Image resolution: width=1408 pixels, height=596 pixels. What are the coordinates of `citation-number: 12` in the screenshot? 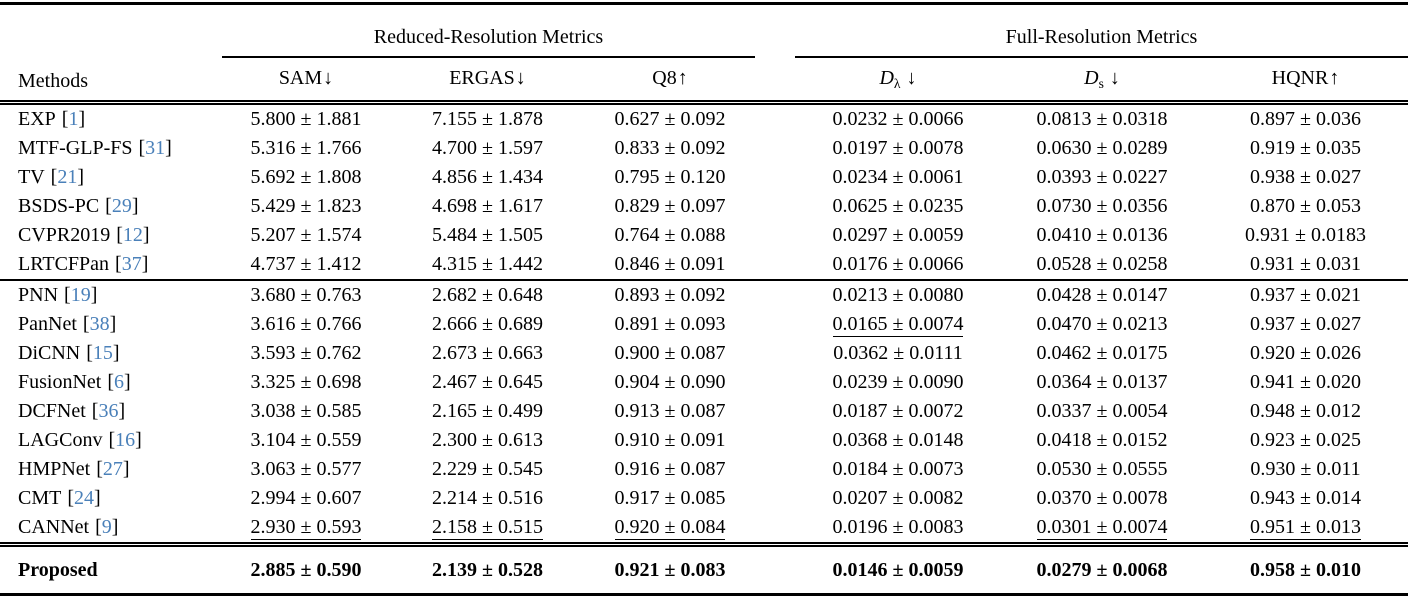 It's located at (132, 235).